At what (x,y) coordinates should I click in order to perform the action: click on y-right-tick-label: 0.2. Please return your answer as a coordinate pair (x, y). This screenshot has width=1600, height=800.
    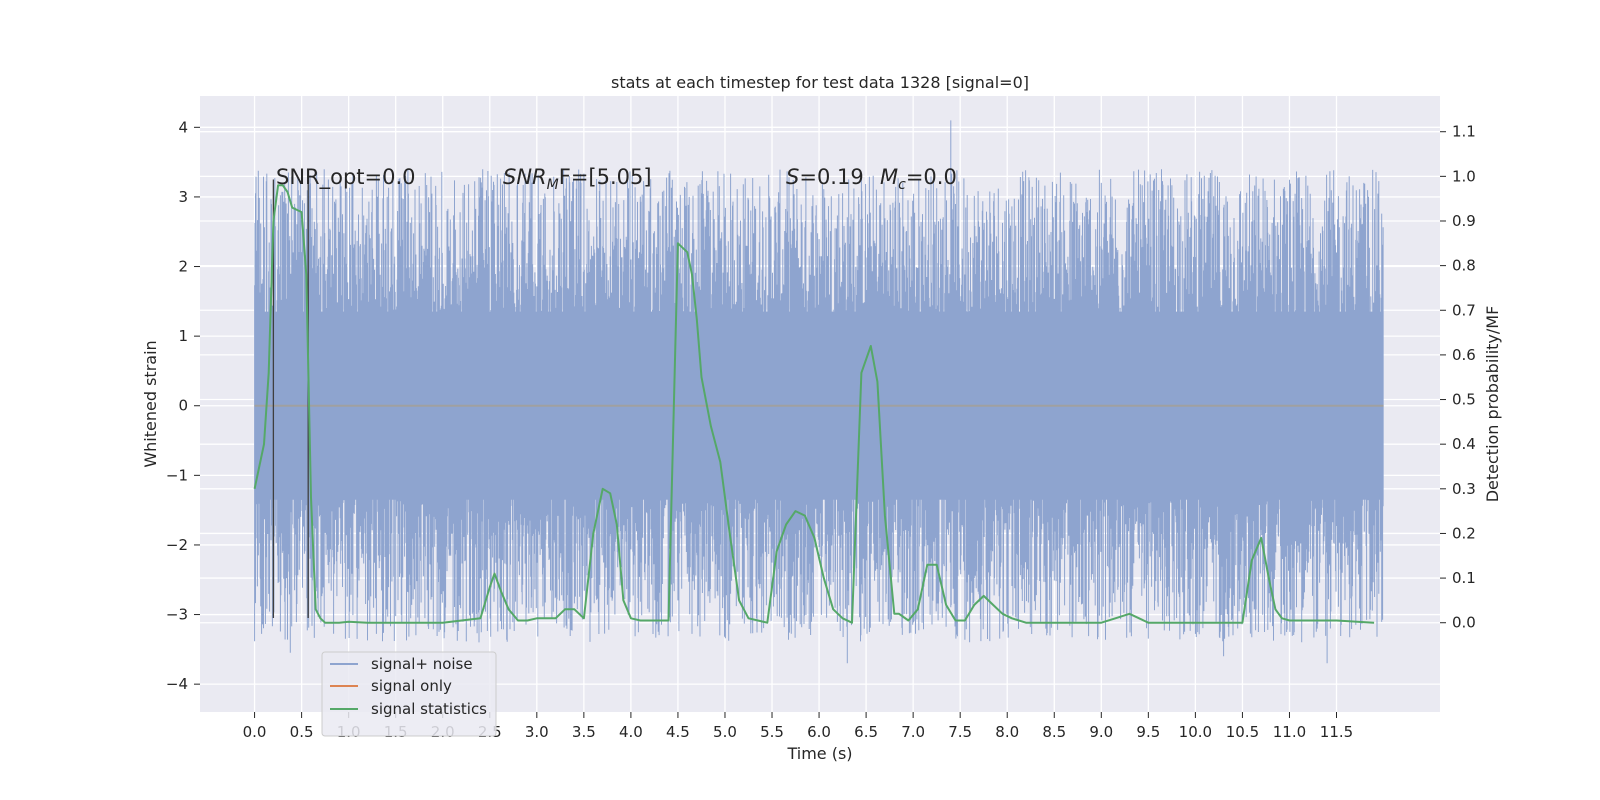
    Looking at the image, I should click on (1464, 533).